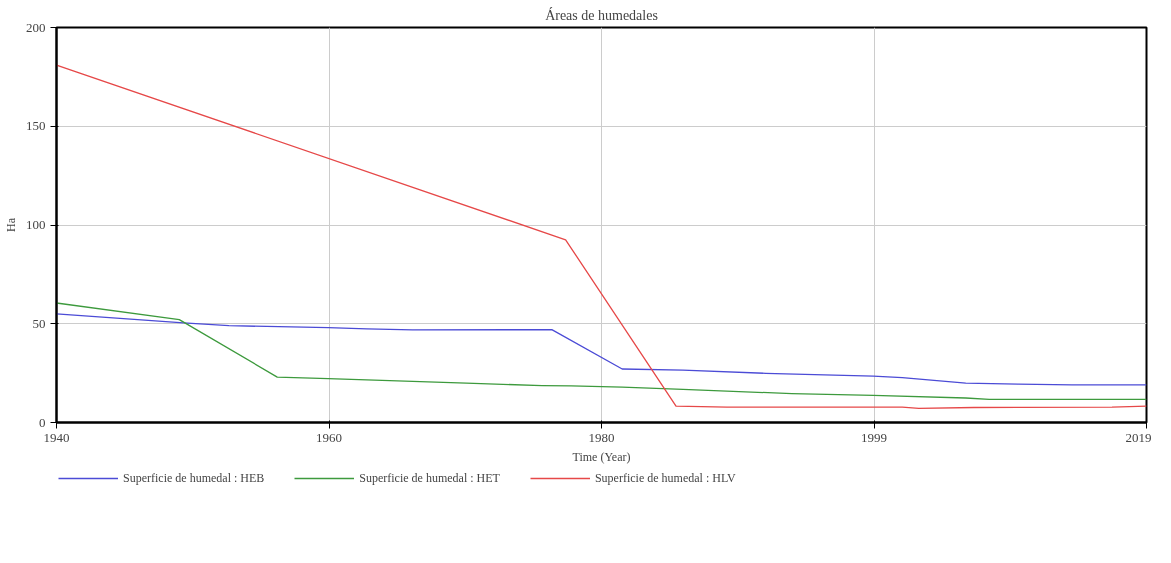 Image resolution: width=1171 pixels, height=563 pixels. I want to click on legend-label: Superficie de humedal : HLV, so click(665, 478).